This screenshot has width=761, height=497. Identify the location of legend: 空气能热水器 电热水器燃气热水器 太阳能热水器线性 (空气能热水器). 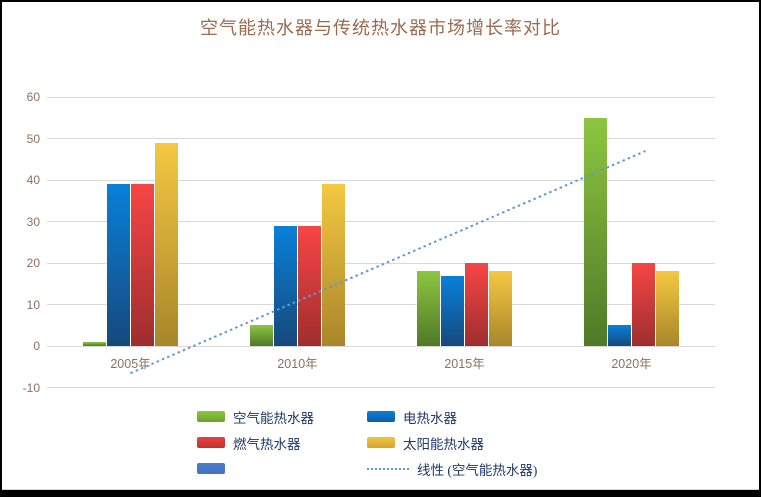
(397, 443).